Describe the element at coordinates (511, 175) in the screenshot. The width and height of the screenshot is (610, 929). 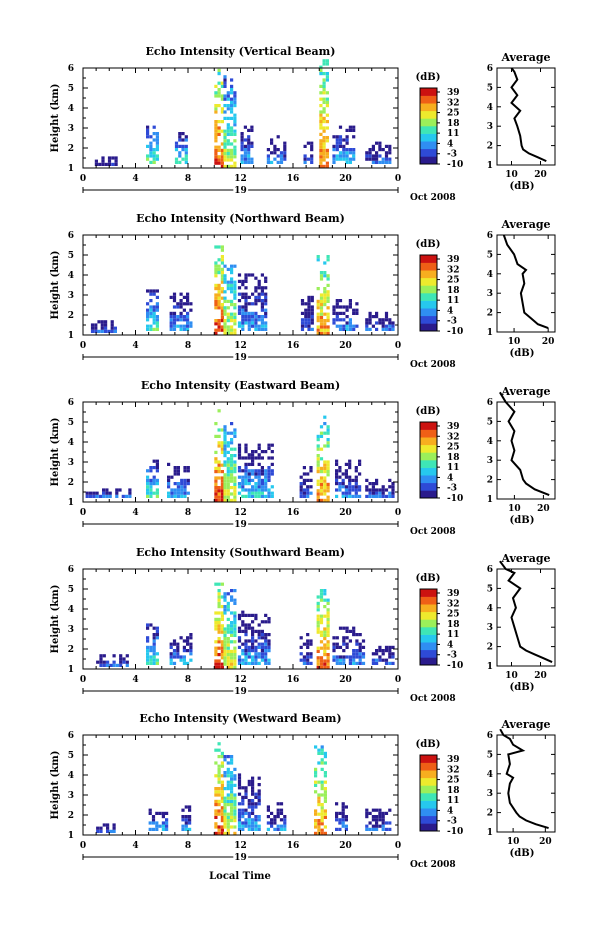
I see `average-x-tick-label: 10` at that location.